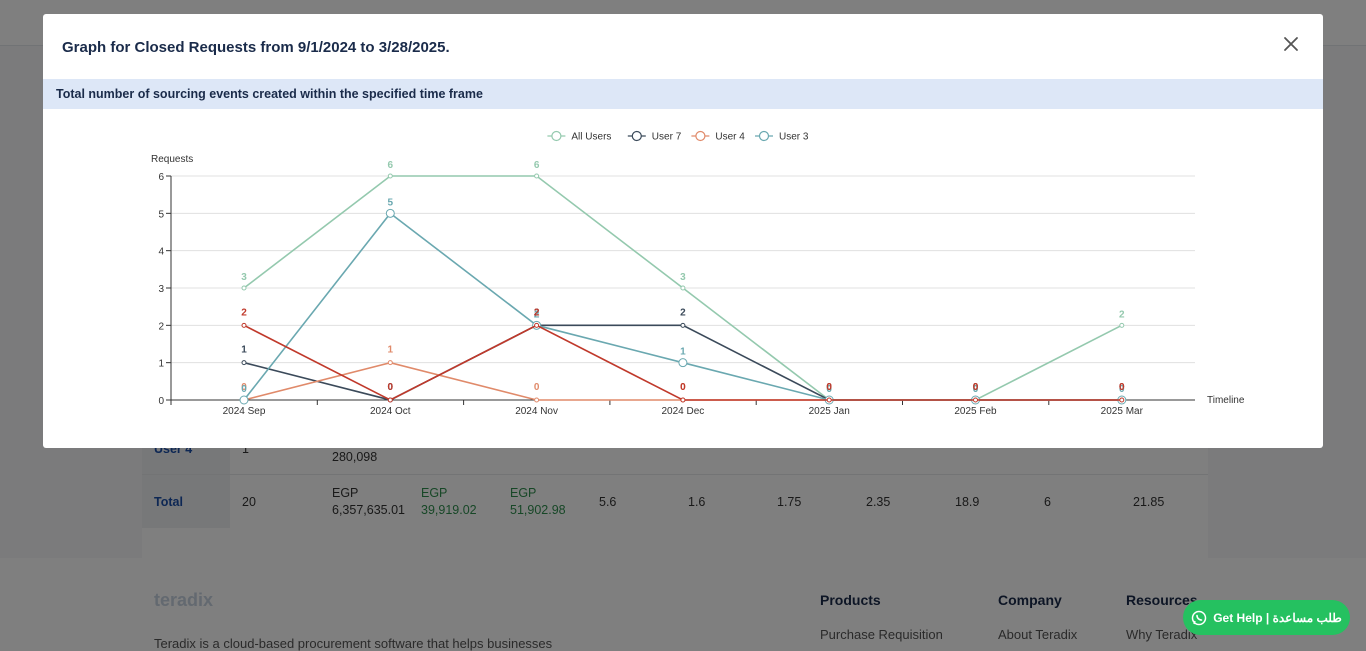 This screenshot has width=1366, height=651. Describe the element at coordinates (161, 326) in the screenshot. I see `y-tick-label: 2` at that location.